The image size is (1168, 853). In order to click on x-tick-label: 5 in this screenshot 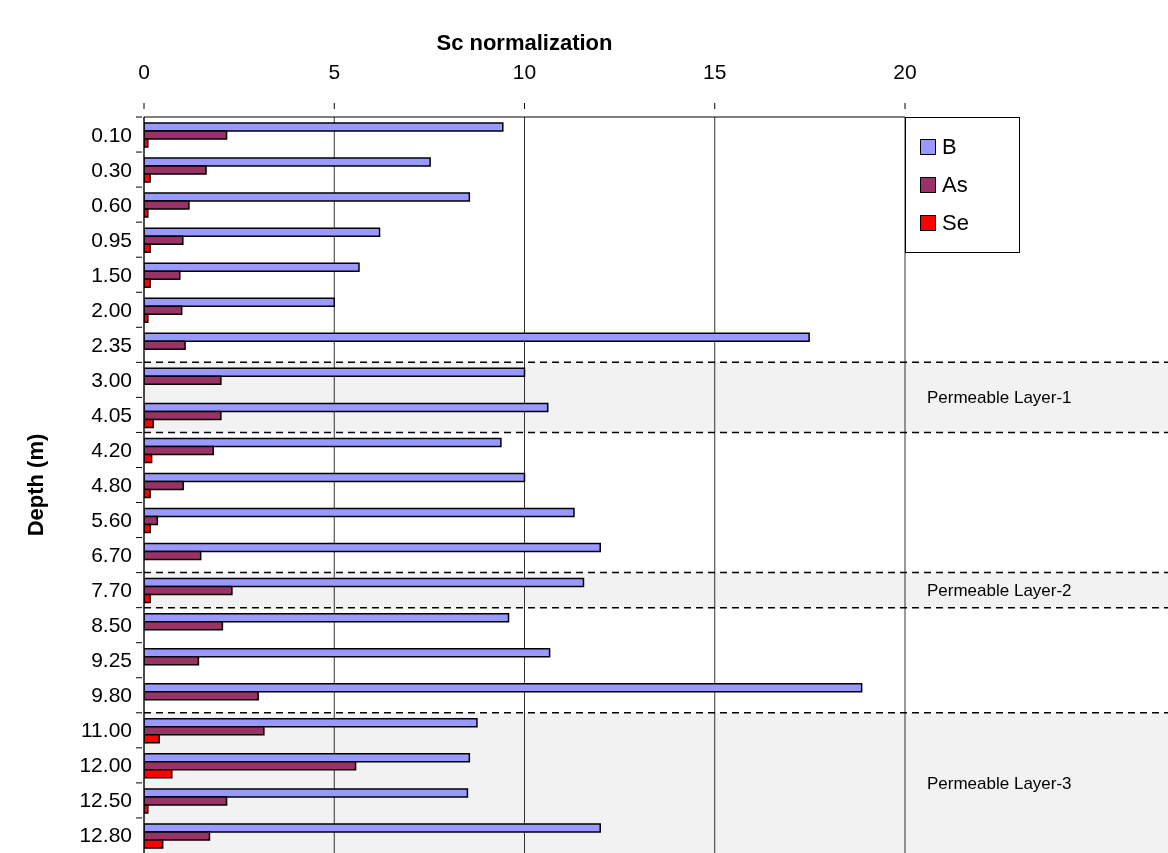, I will do `click(334, 71)`.